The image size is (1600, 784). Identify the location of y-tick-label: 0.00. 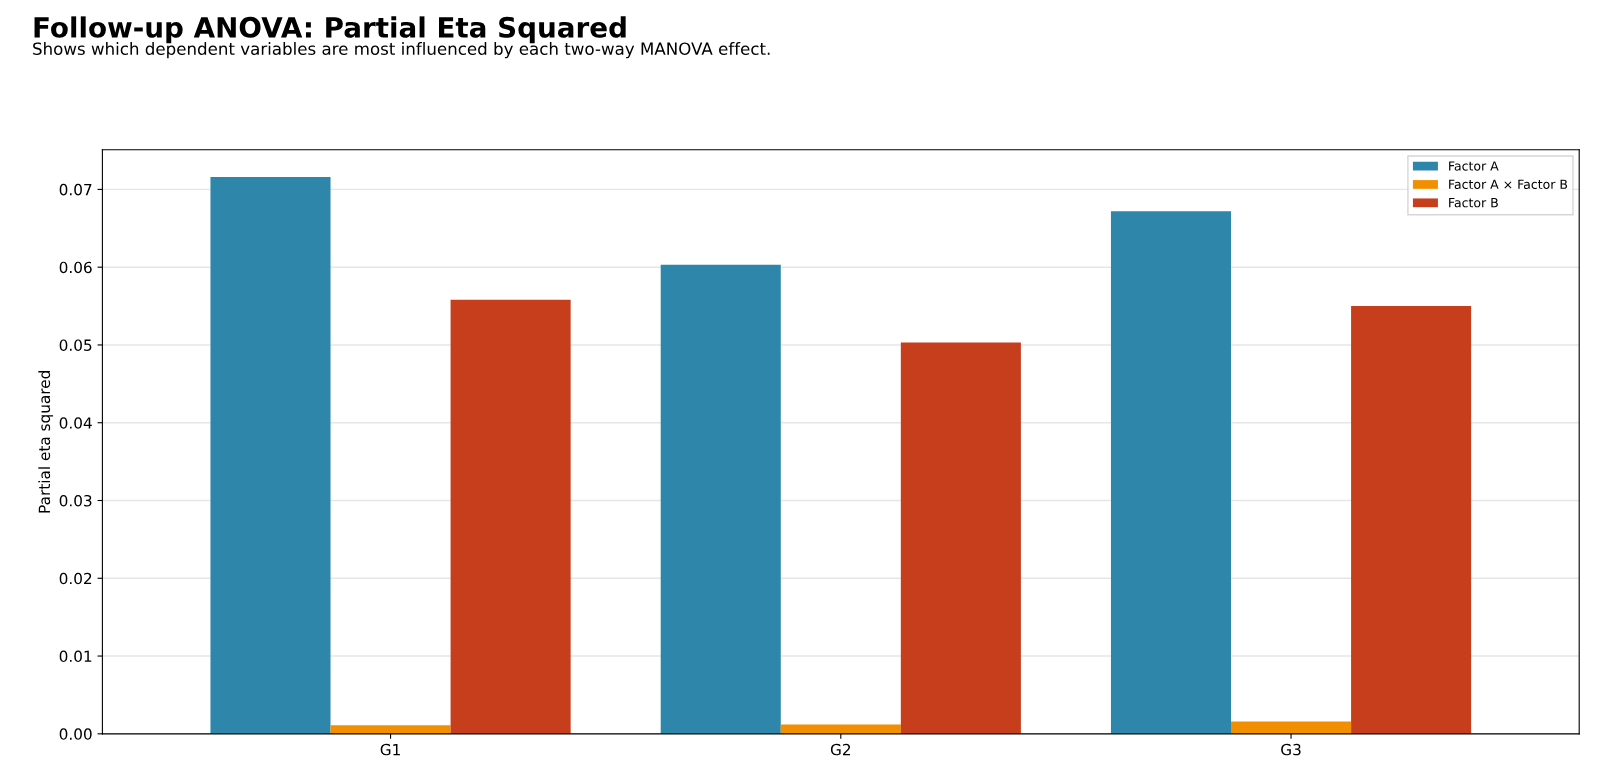
(75, 734).